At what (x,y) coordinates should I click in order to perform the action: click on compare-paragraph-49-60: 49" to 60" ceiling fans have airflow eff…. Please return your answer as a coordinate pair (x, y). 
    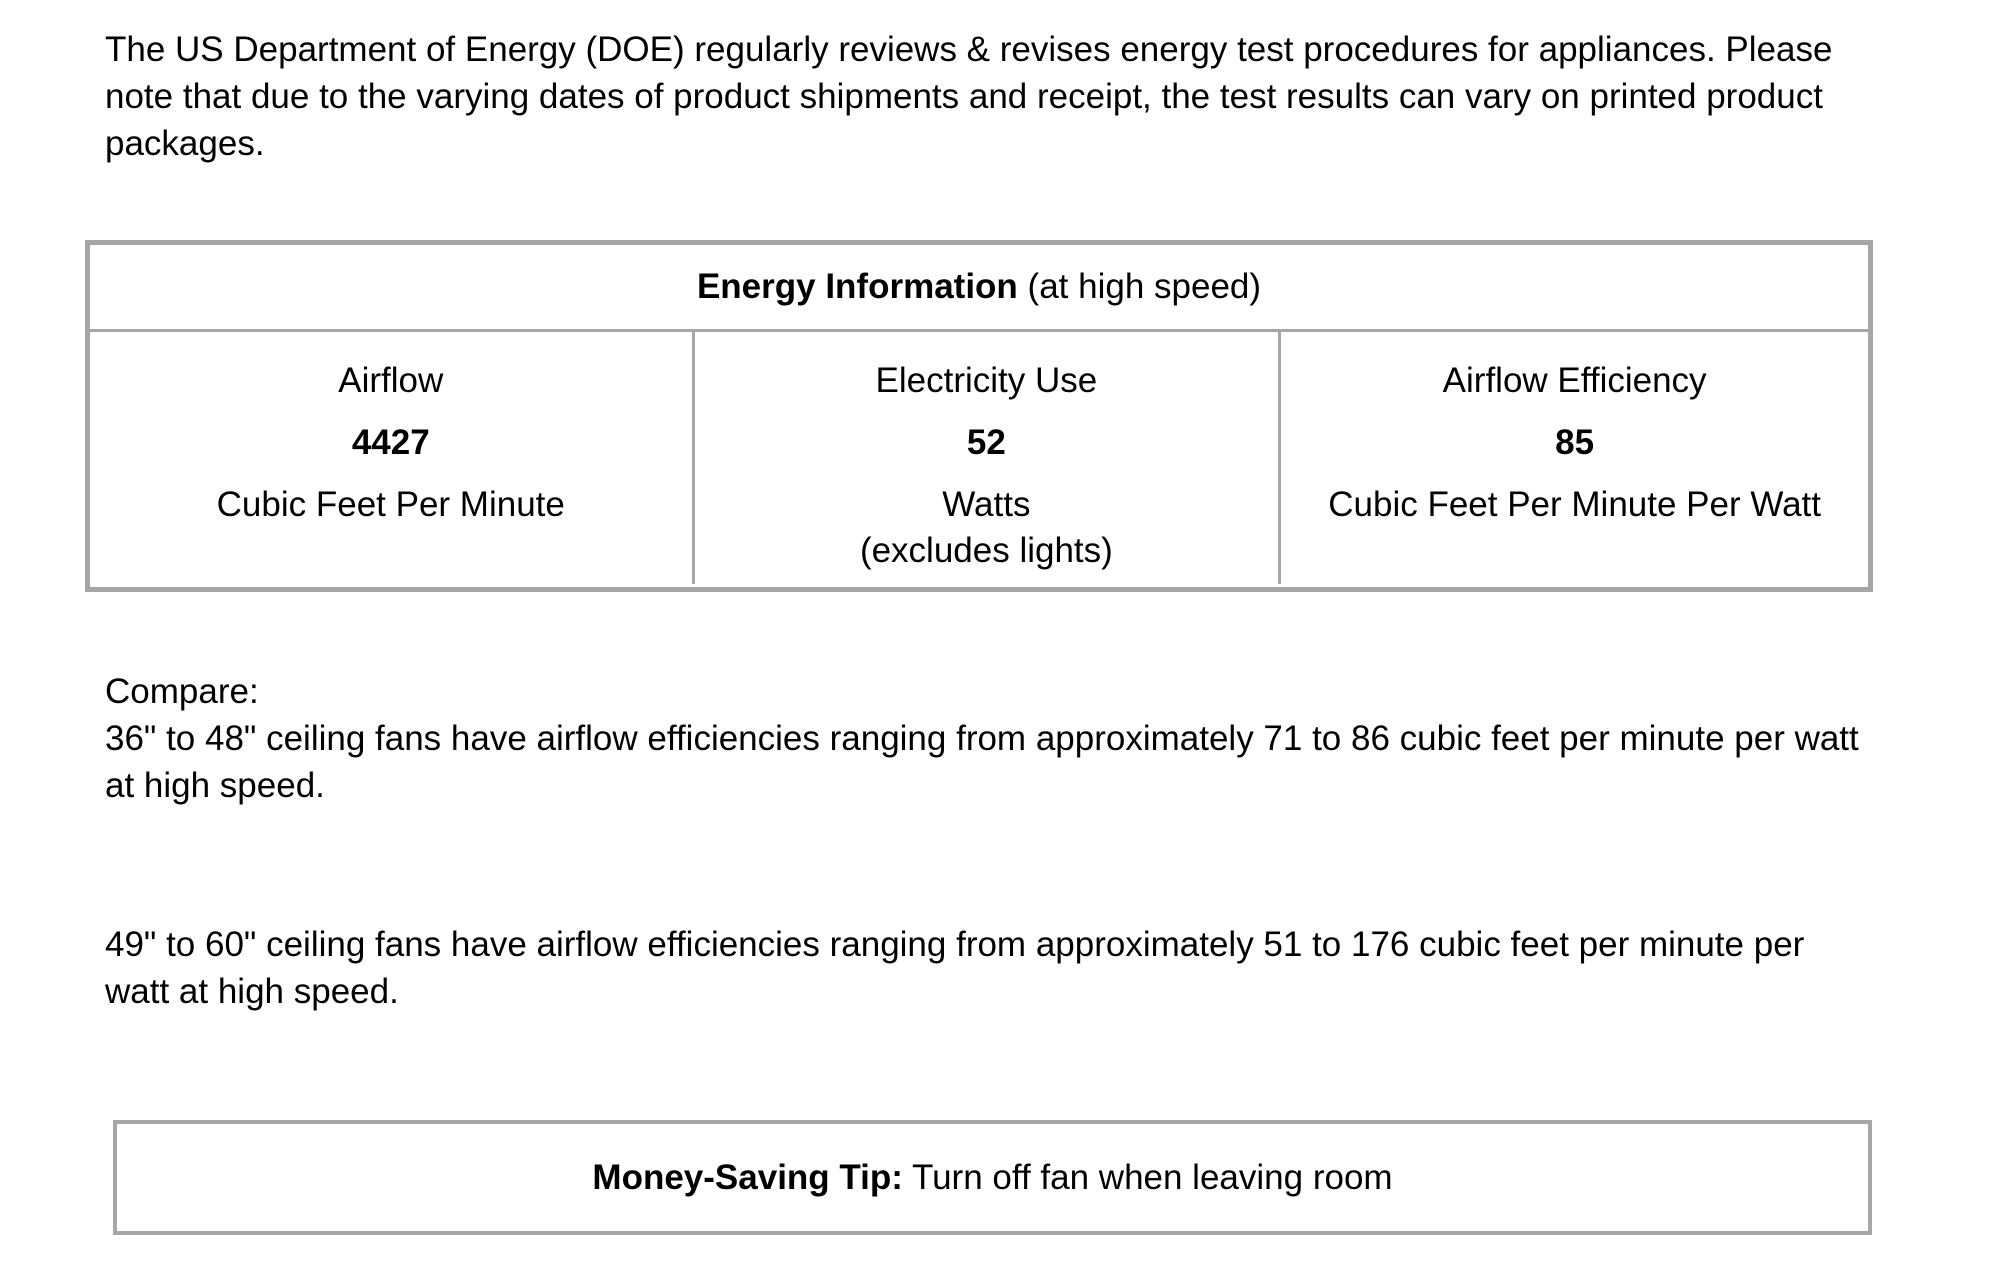
    Looking at the image, I should click on (955, 968).